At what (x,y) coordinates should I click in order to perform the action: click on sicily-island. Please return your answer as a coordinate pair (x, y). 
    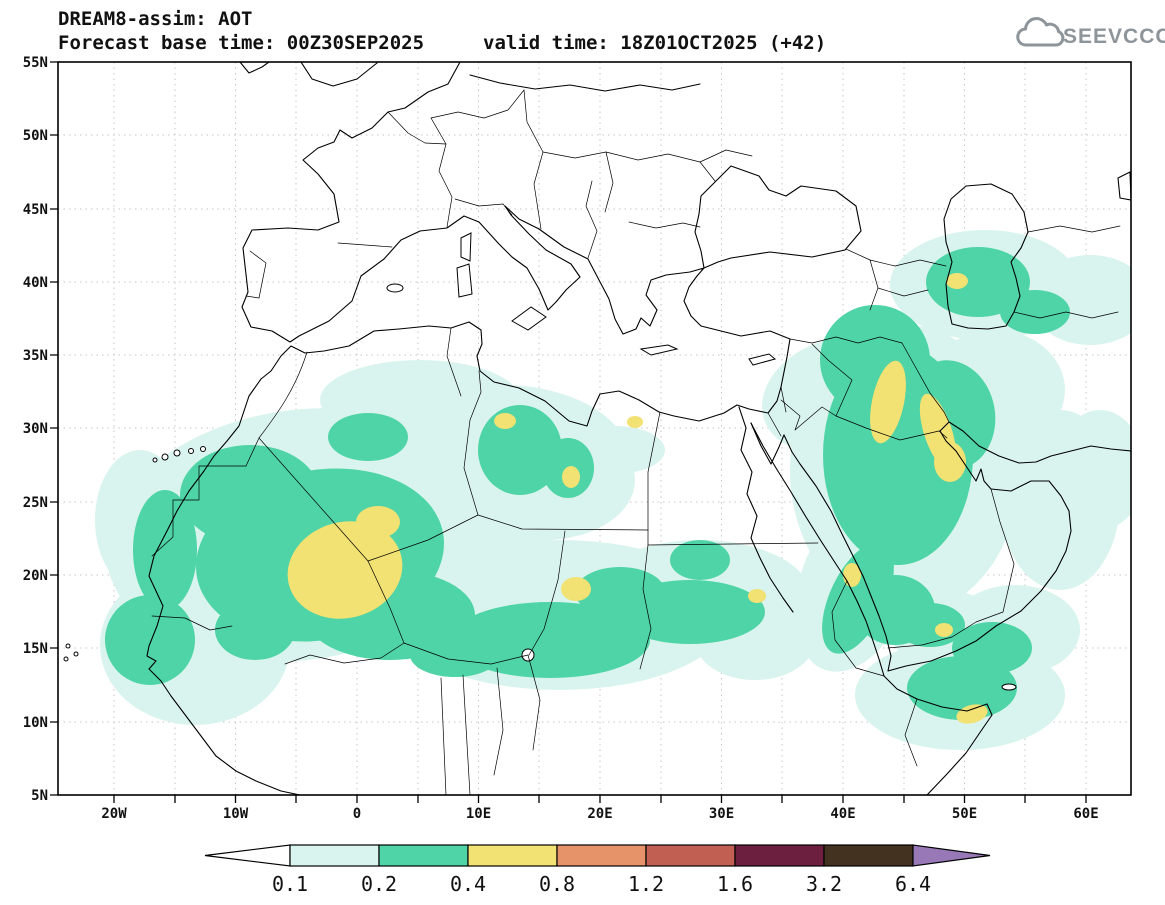
    Looking at the image, I should click on (529, 318).